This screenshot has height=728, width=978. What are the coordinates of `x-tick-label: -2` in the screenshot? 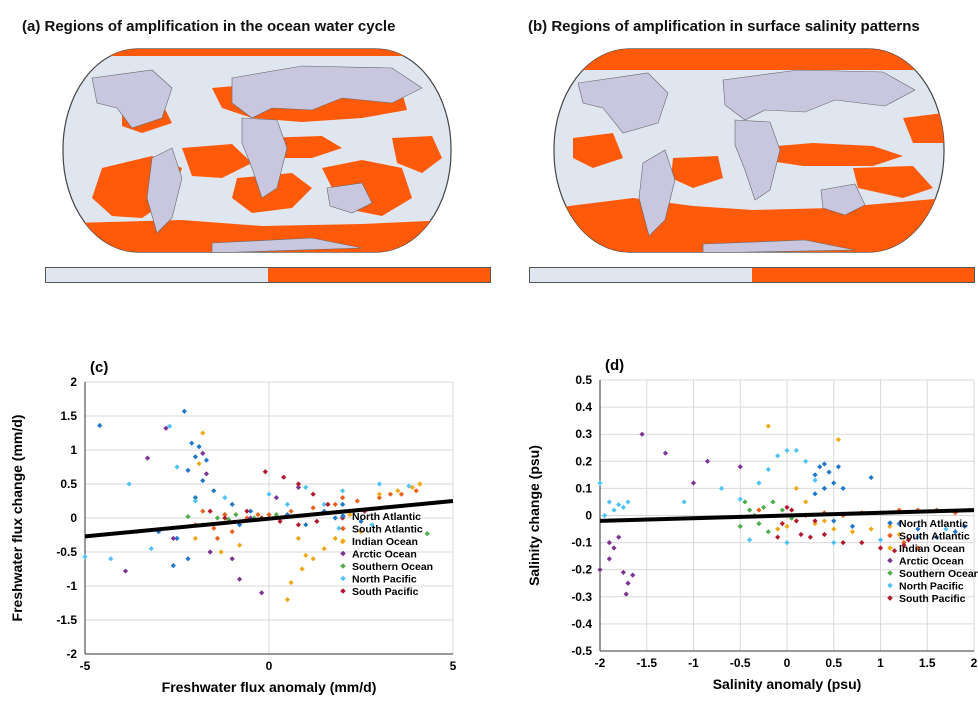 It's located at (600, 663).